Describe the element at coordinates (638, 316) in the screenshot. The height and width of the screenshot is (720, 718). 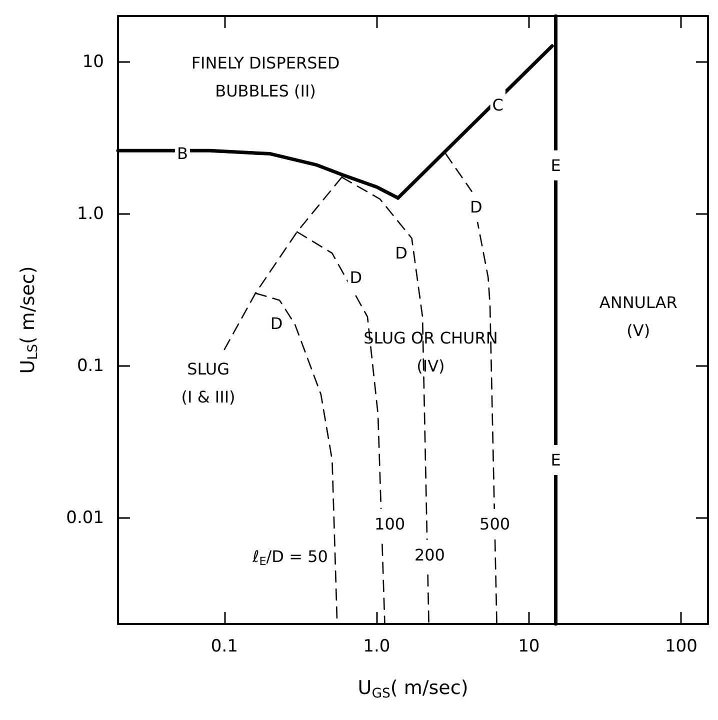
I see `annotation: ANNULAR (V)` at that location.